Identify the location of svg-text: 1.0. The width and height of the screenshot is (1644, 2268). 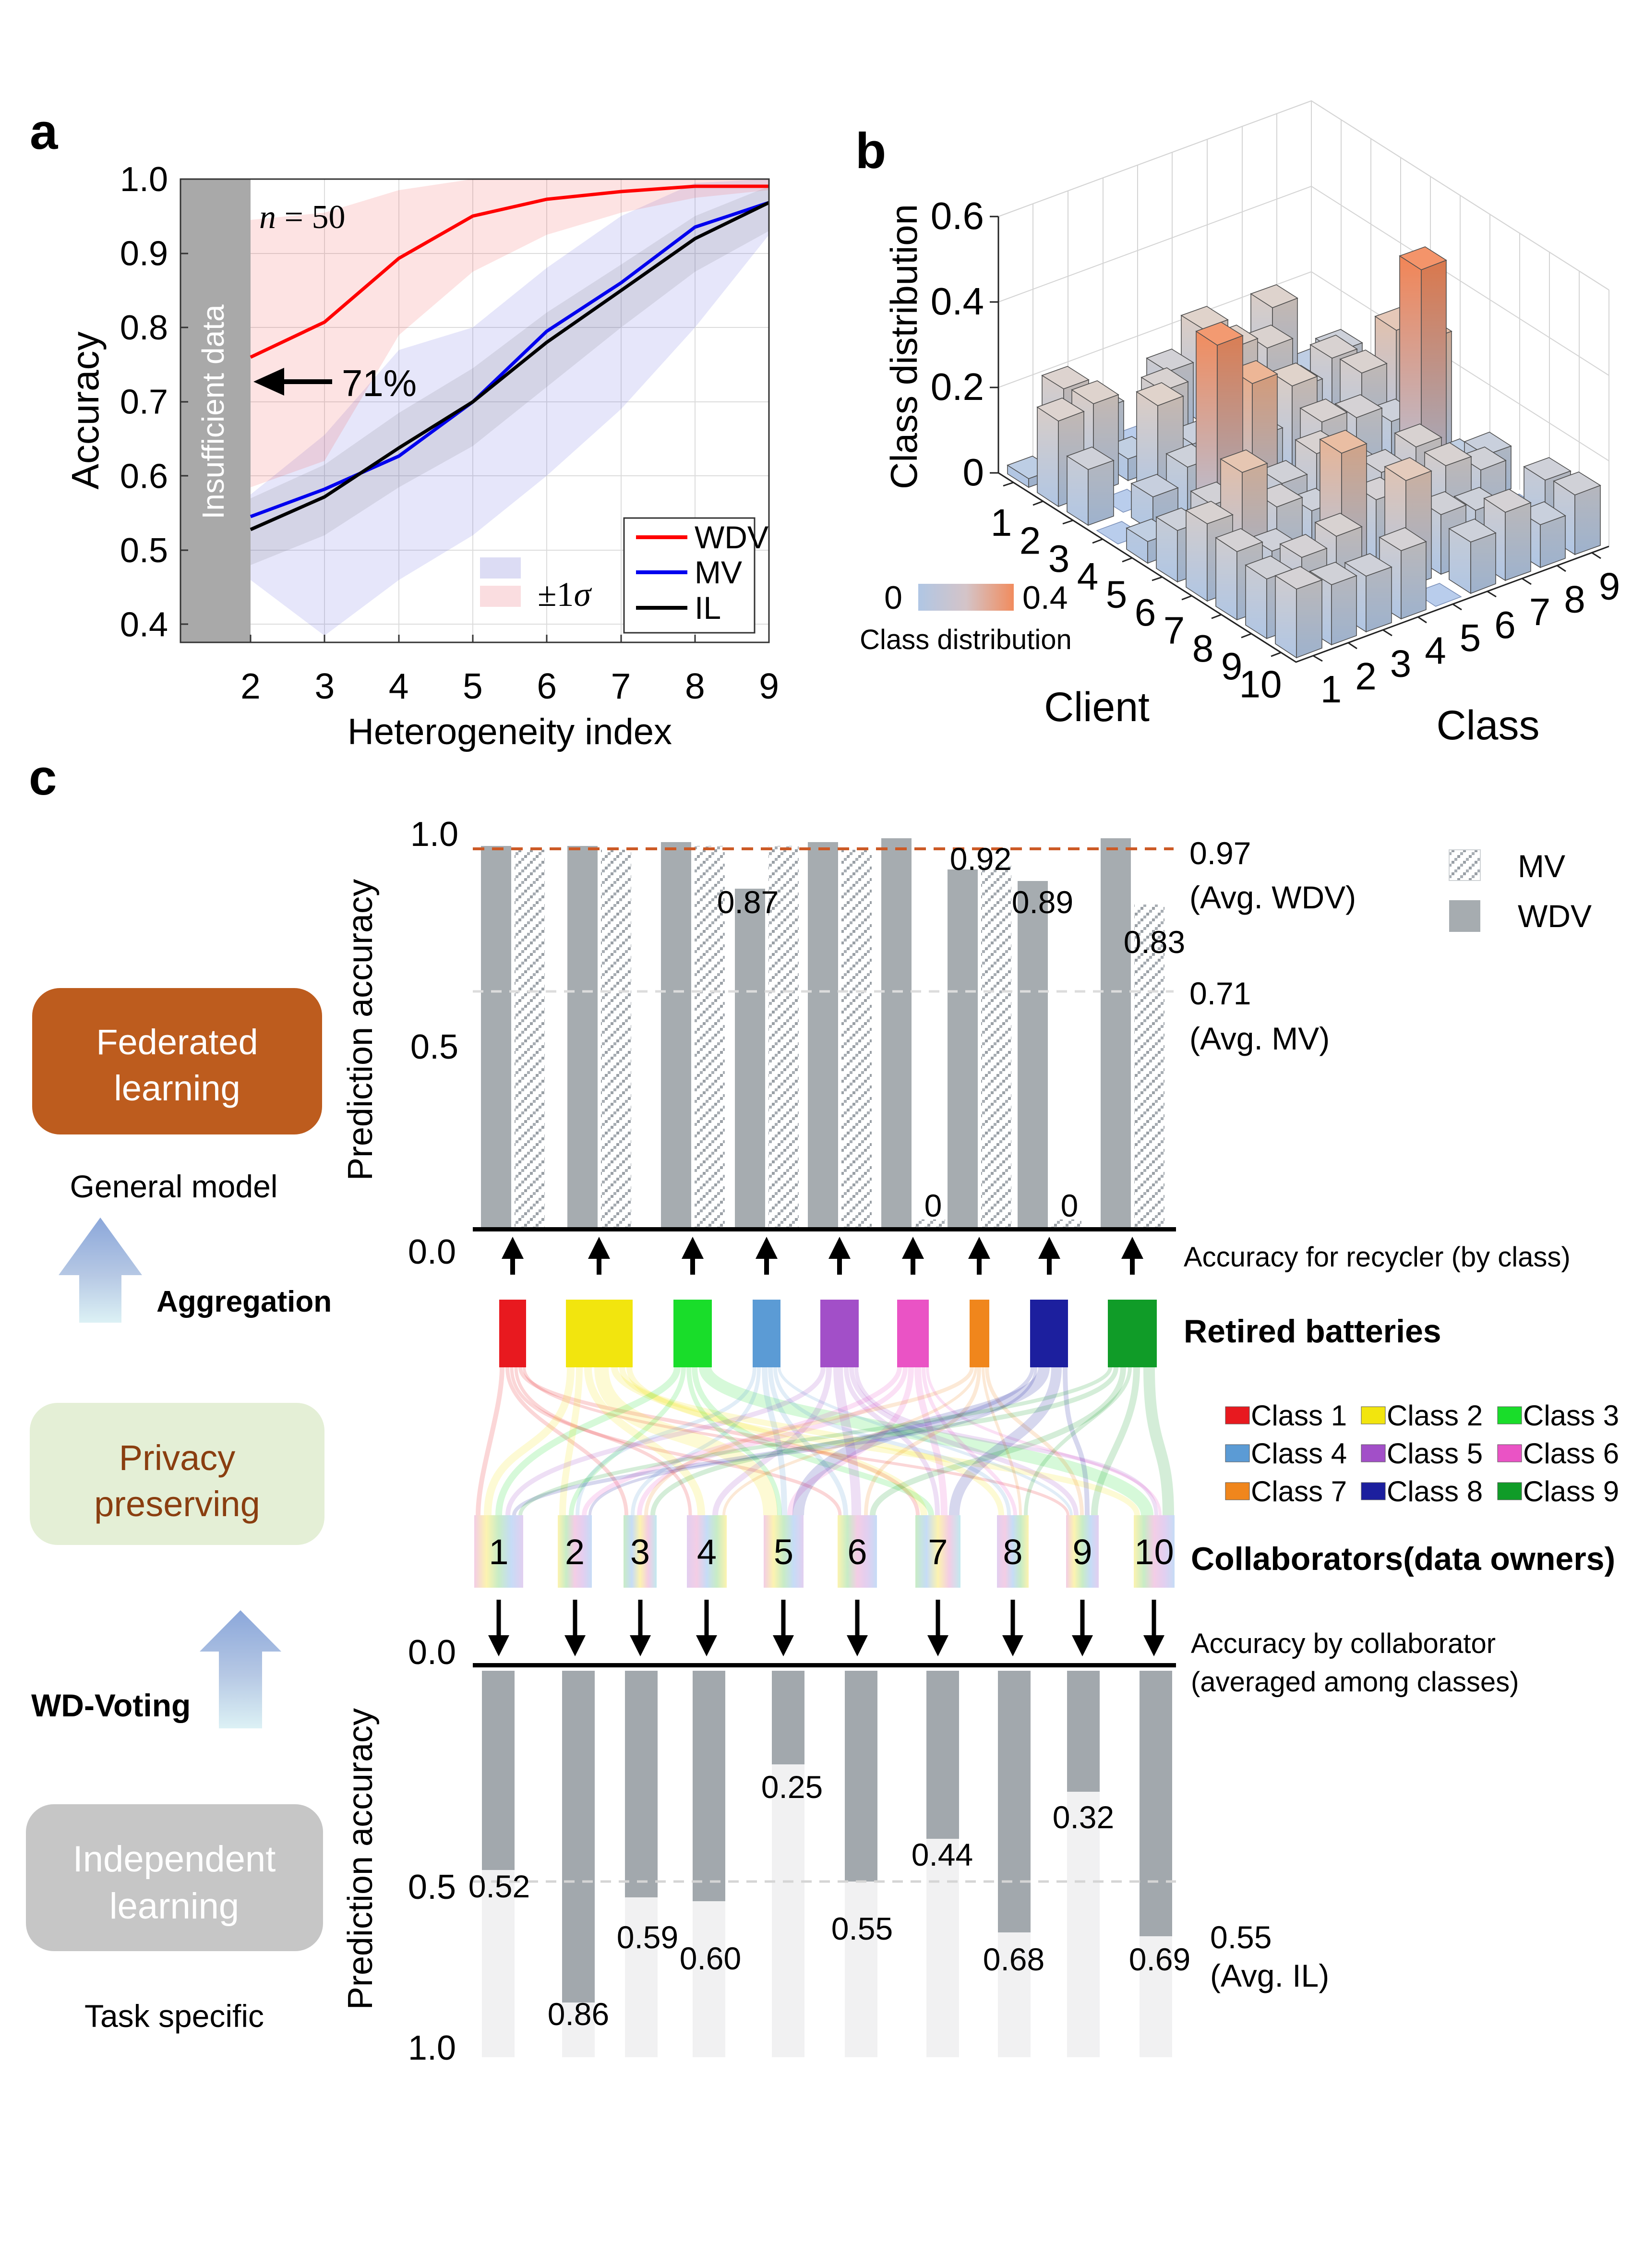
(144, 180).